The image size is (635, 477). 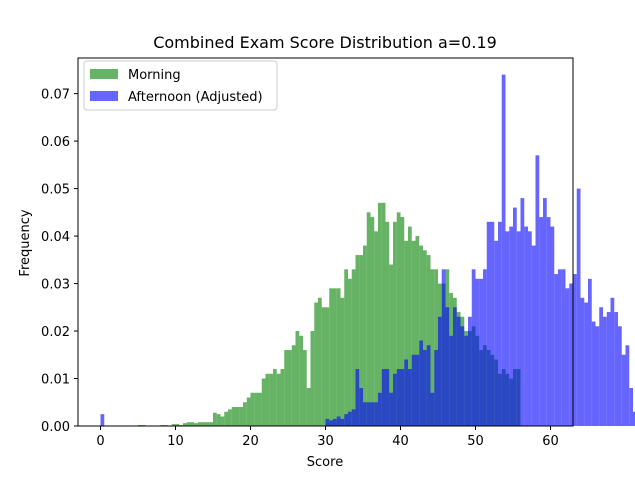 What do you see at coordinates (55, 427) in the screenshot?
I see `y-tick-label: 0.00` at bounding box center [55, 427].